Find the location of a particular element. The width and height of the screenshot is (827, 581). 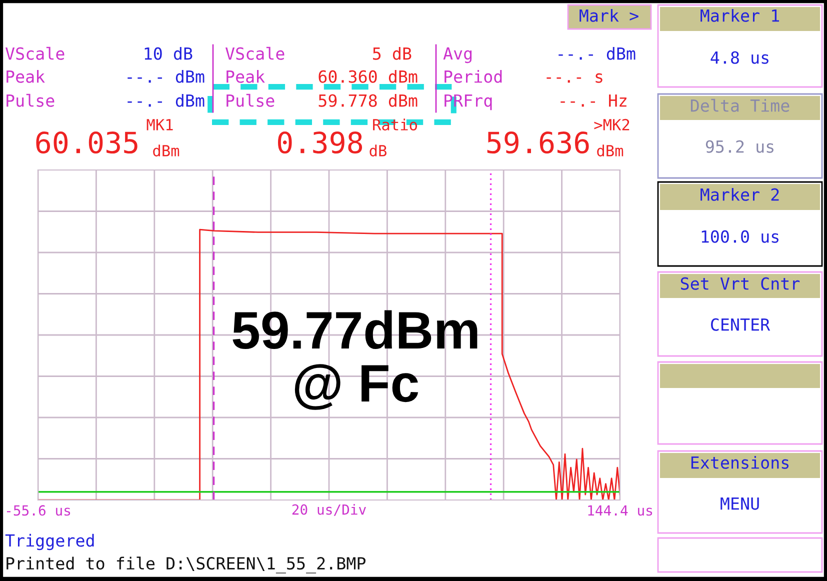

text: 0.398 is located at coordinates (320, 142).